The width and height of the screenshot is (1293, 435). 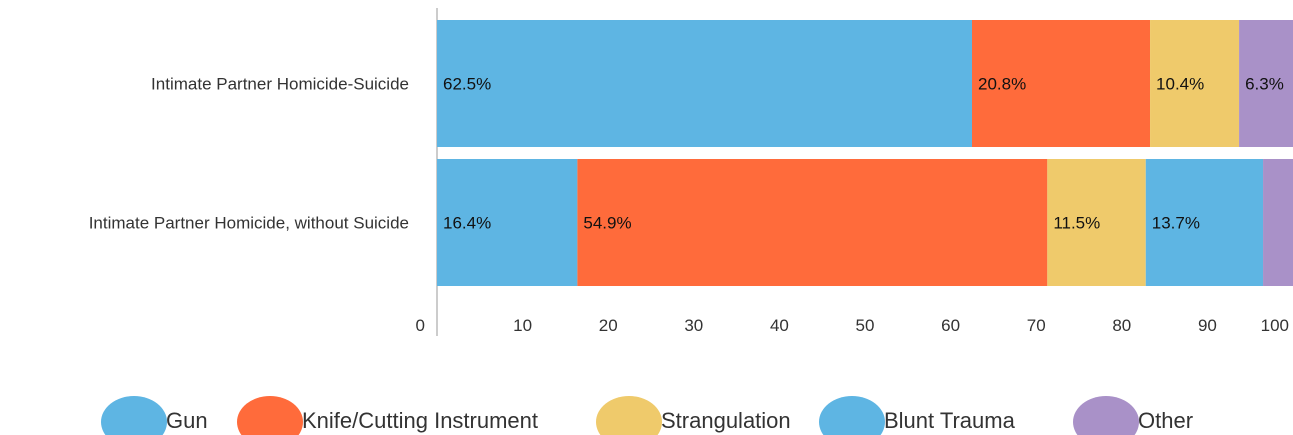 What do you see at coordinates (1002, 84) in the screenshot?
I see `data-label: 20.8%` at bounding box center [1002, 84].